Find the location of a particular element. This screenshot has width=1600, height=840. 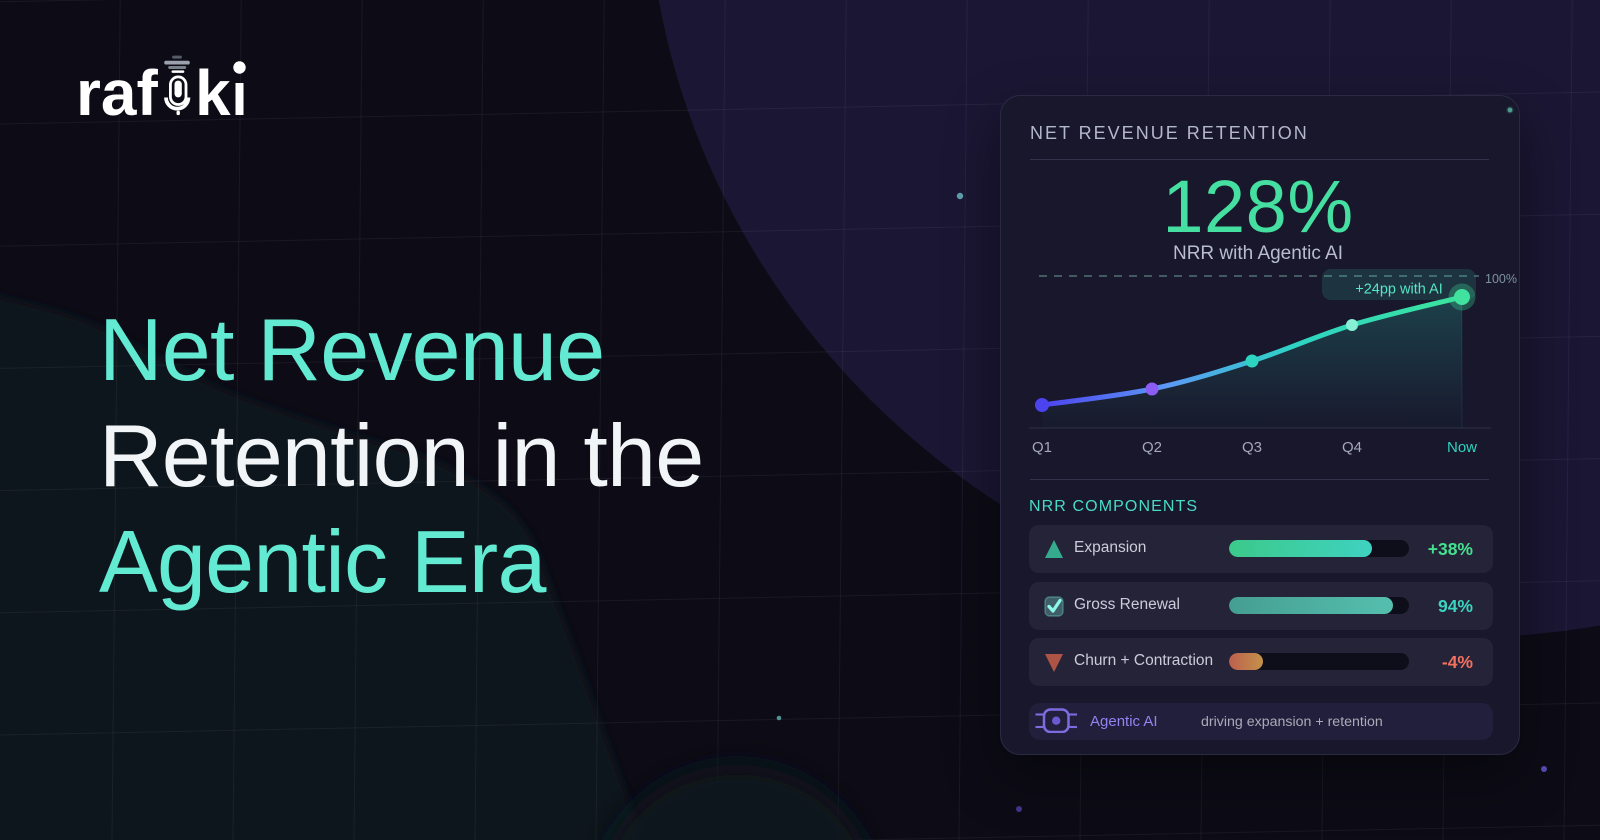

svg-text: +24pp with AI is located at coordinates (1398, 290).